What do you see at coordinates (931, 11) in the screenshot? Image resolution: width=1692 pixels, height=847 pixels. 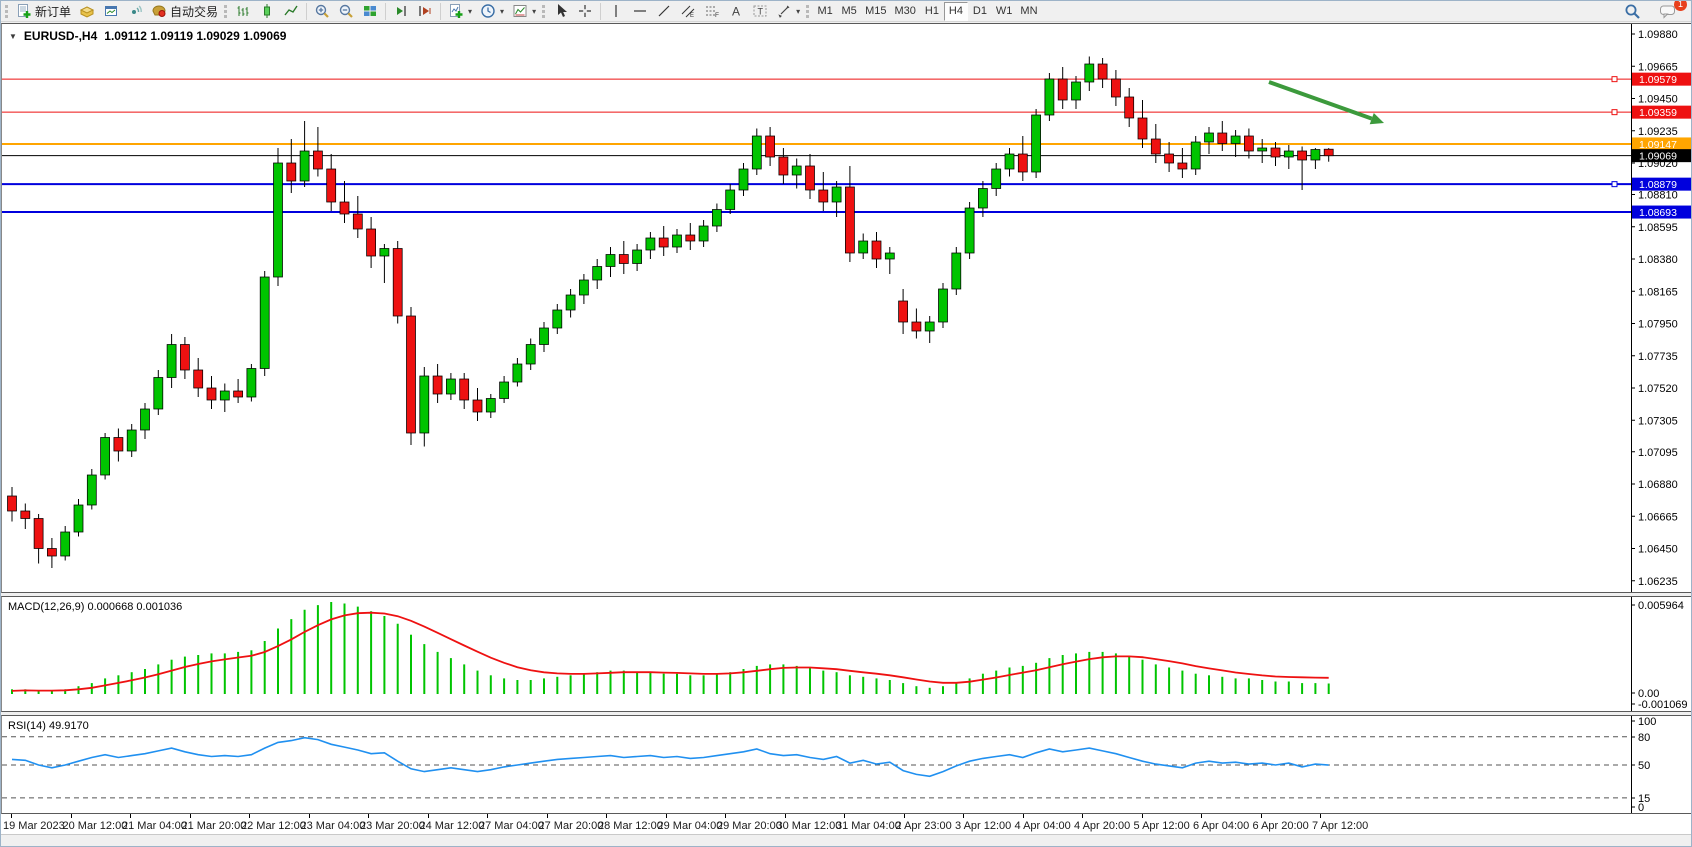 I see `timeframe-h1-button: H1` at bounding box center [931, 11].